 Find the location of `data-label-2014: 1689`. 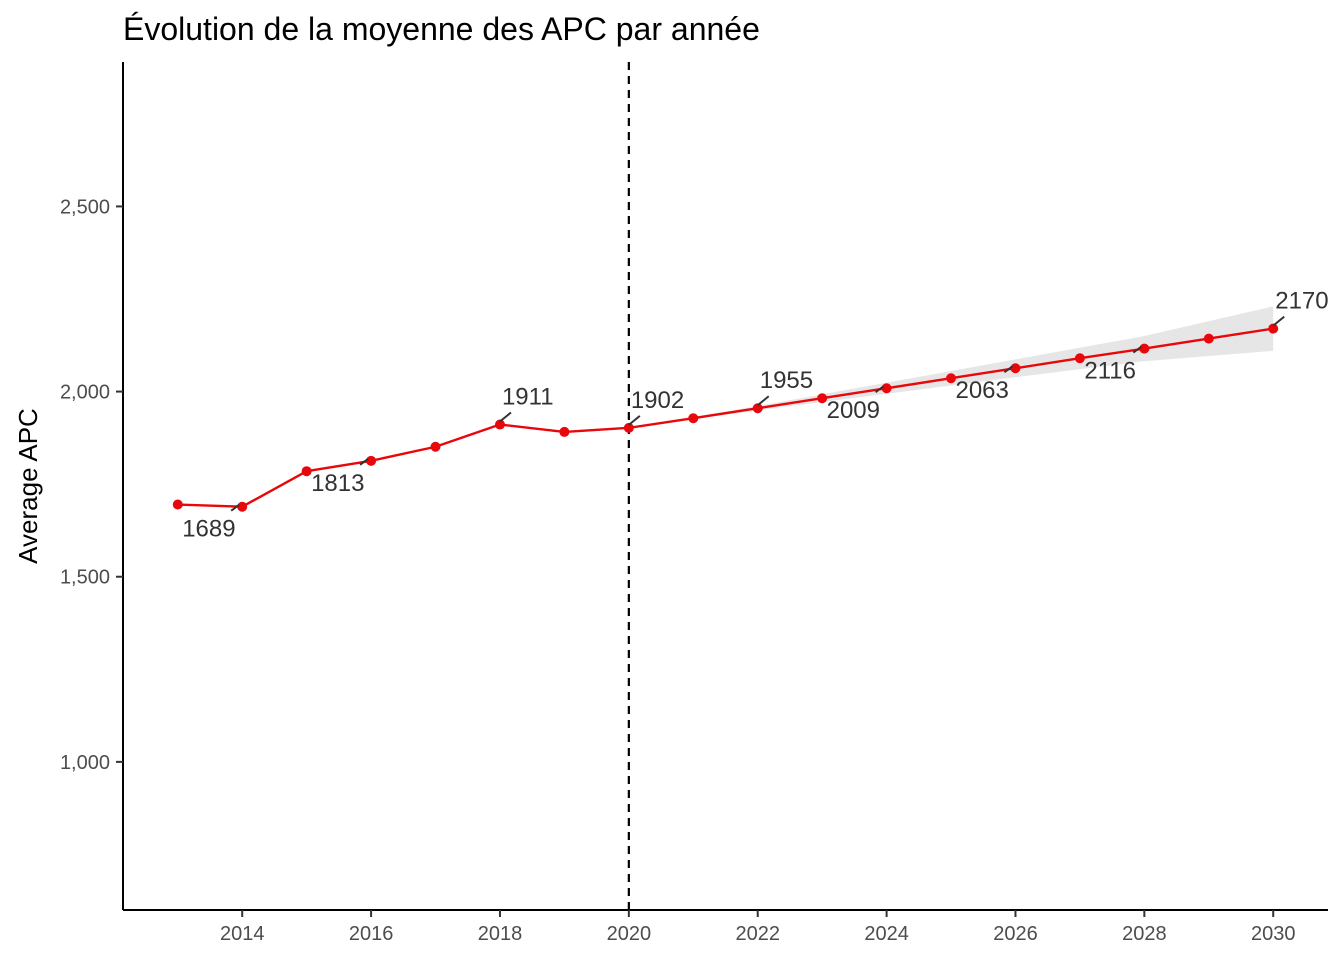

data-label-2014: 1689 is located at coordinates (208, 529).